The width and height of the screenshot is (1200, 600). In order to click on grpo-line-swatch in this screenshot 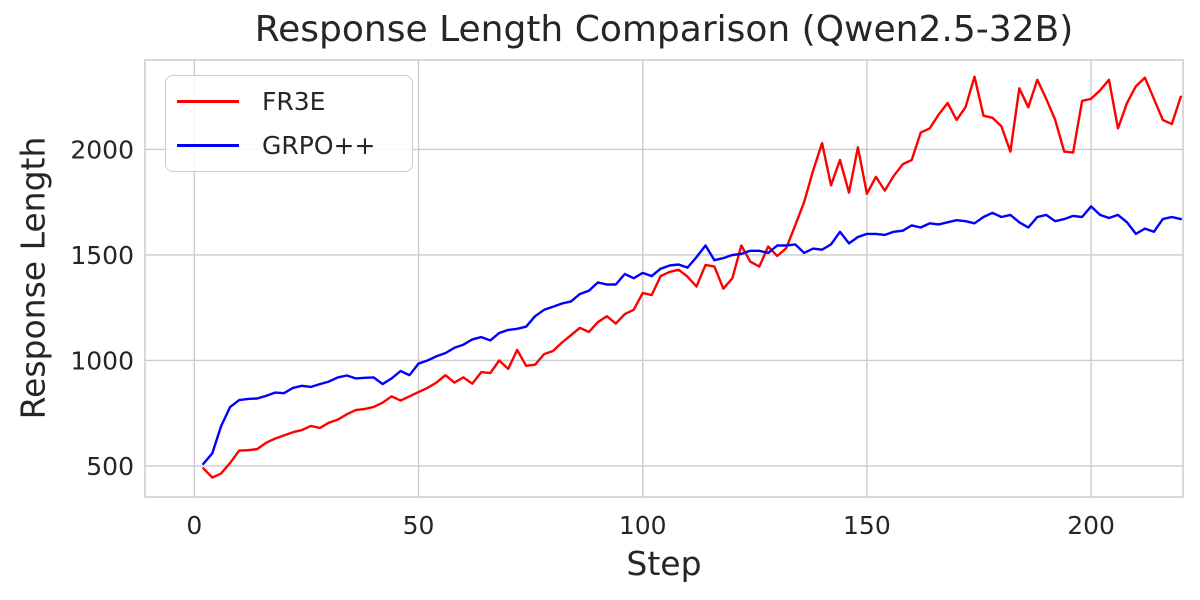, I will do `click(208, 145)`.